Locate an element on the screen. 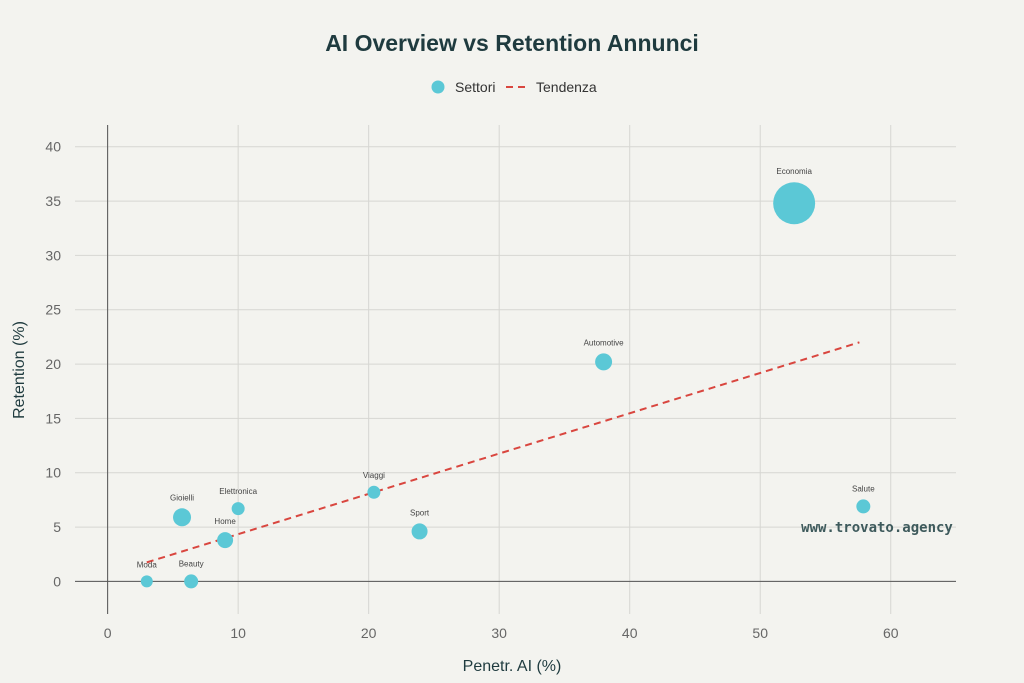 This screenshot has height=683, width=1024. y-axis-label: Retention (%) is located at coordinates (19, 370).